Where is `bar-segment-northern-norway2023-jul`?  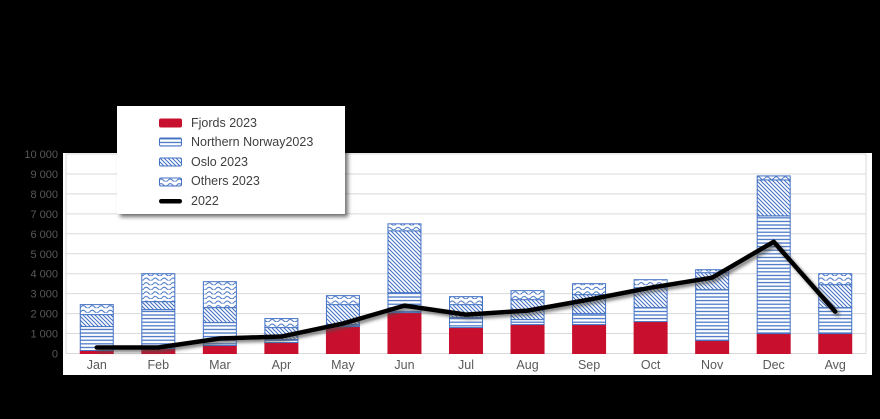 bar-segment-northern-norway2023-jul is located at coordinates (466, 323).